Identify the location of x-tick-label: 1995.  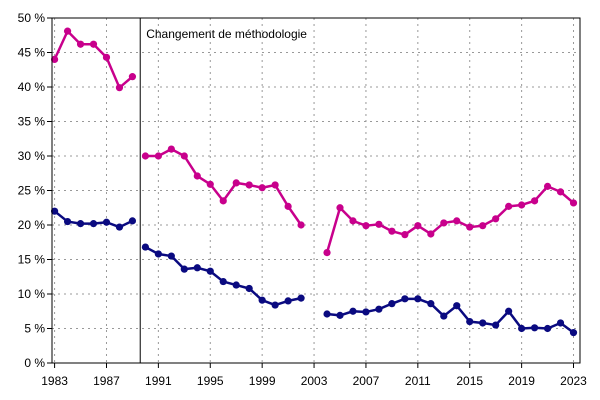
(210, 381).